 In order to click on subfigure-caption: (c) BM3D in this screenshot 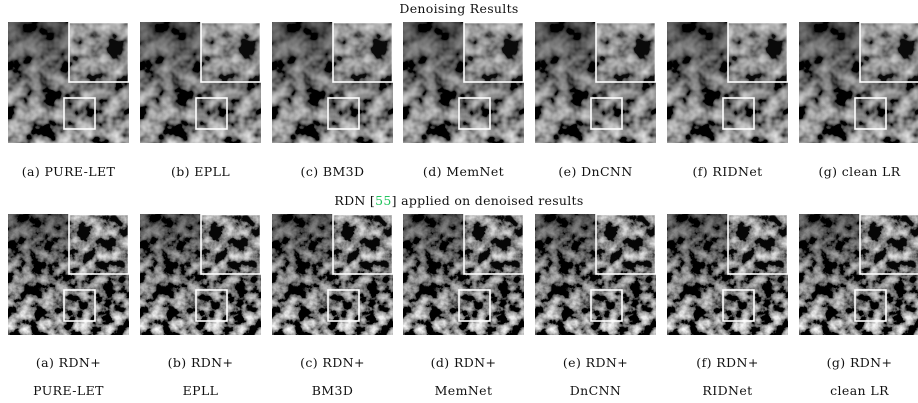, I will do `click(332, 171)`.